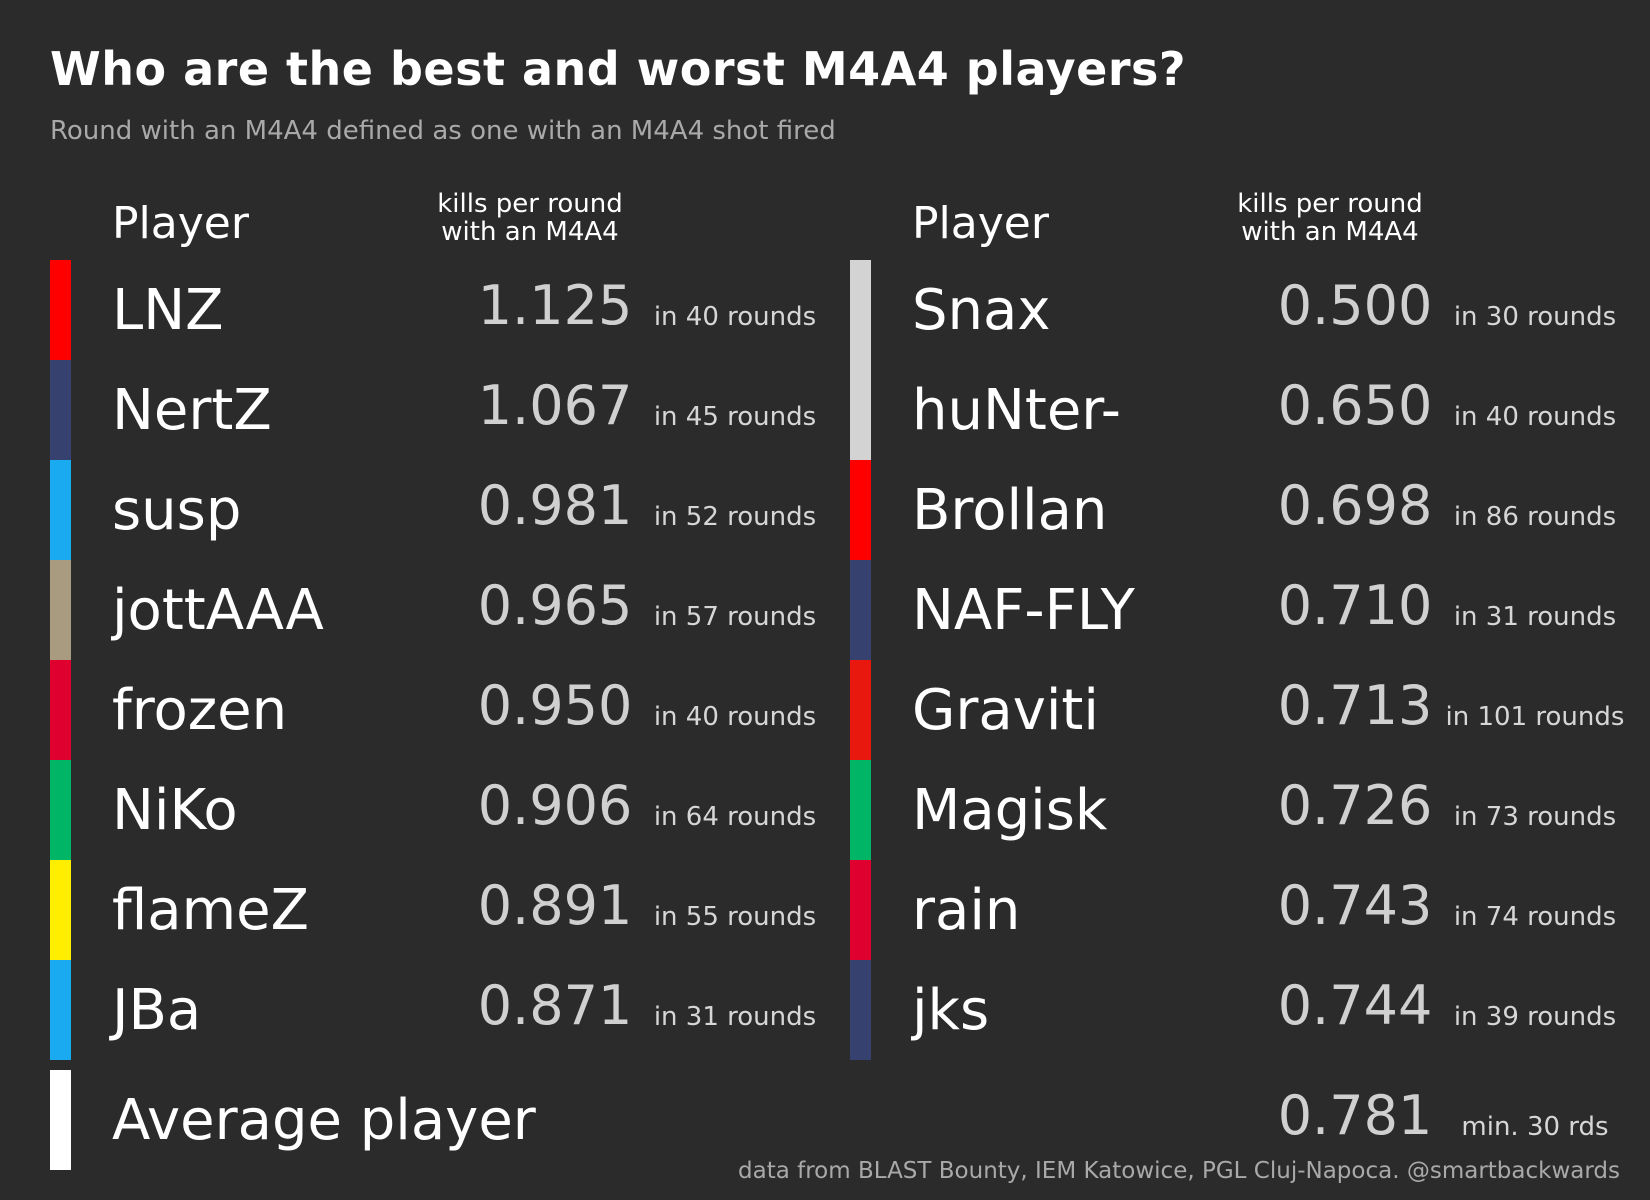 The height and width of the screenshot is (1200, 1650). I want to click on rounds-count: in 30 rounds, so click(1535, 317).